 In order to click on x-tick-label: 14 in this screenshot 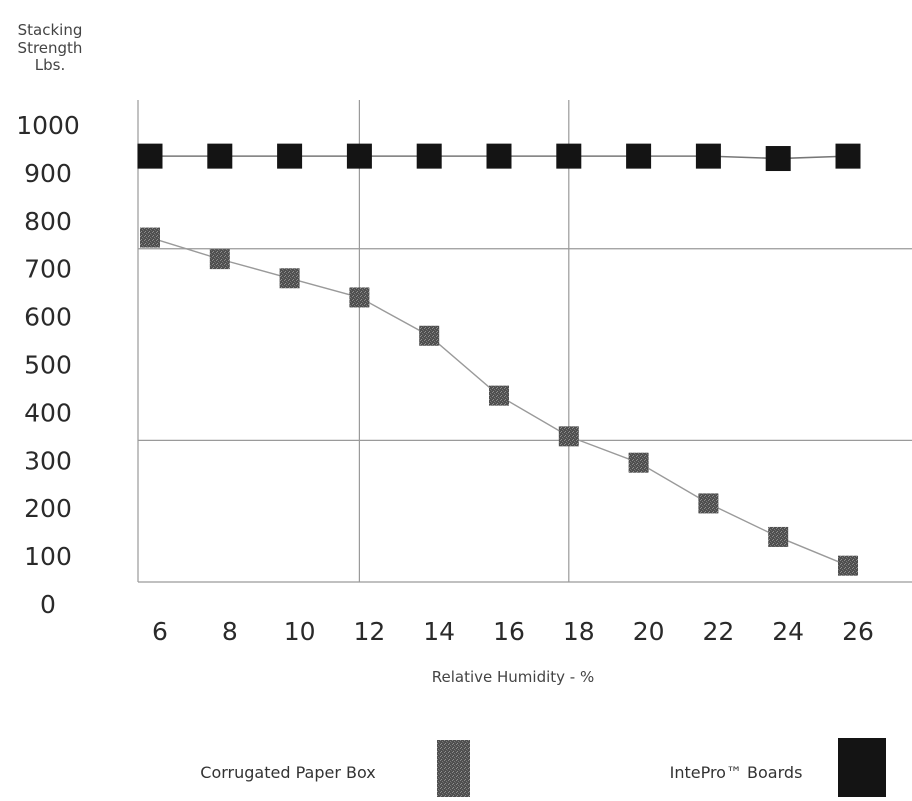, I will do `click(439, 631)`.